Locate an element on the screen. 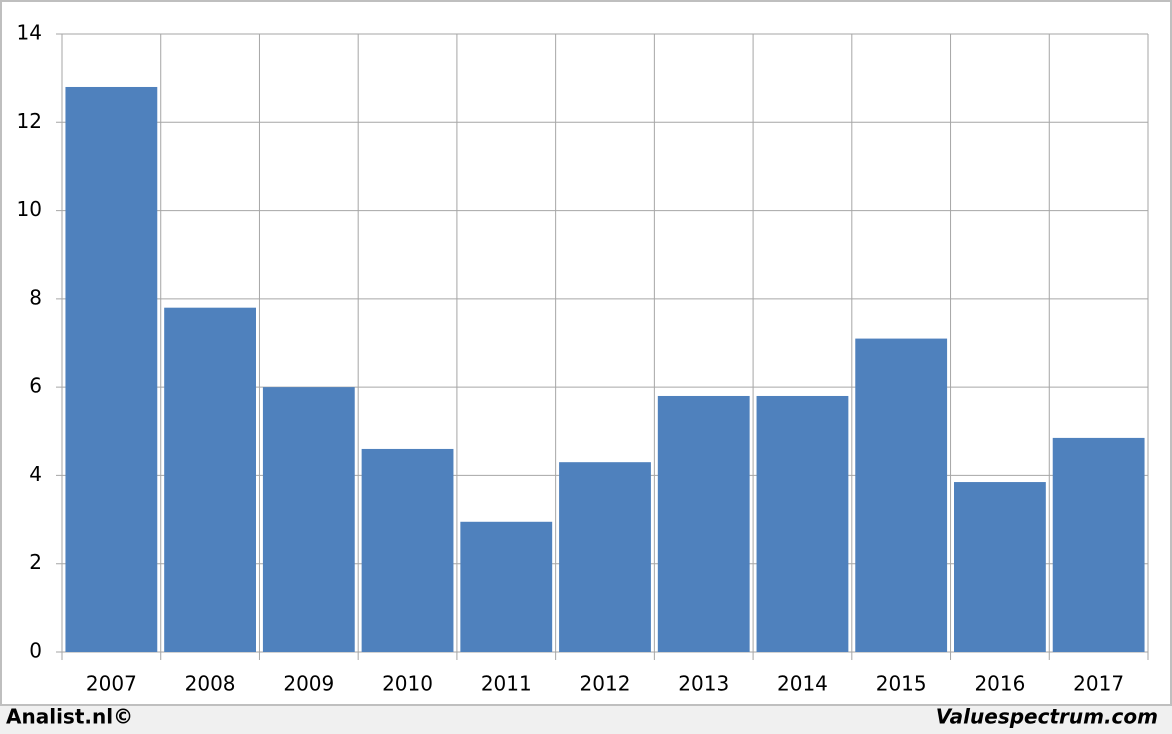 This screenshot has width=1172, height=734. y-tick-label: 4 is located at coordinates (35, 474).